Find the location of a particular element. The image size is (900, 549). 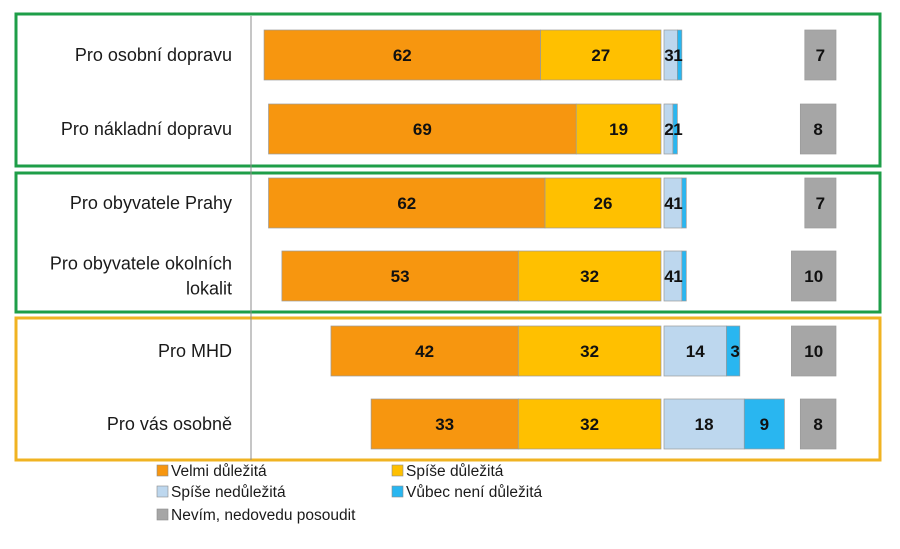

data-label-velmi-dulezita: 53 is located at coordinates (400, 276).